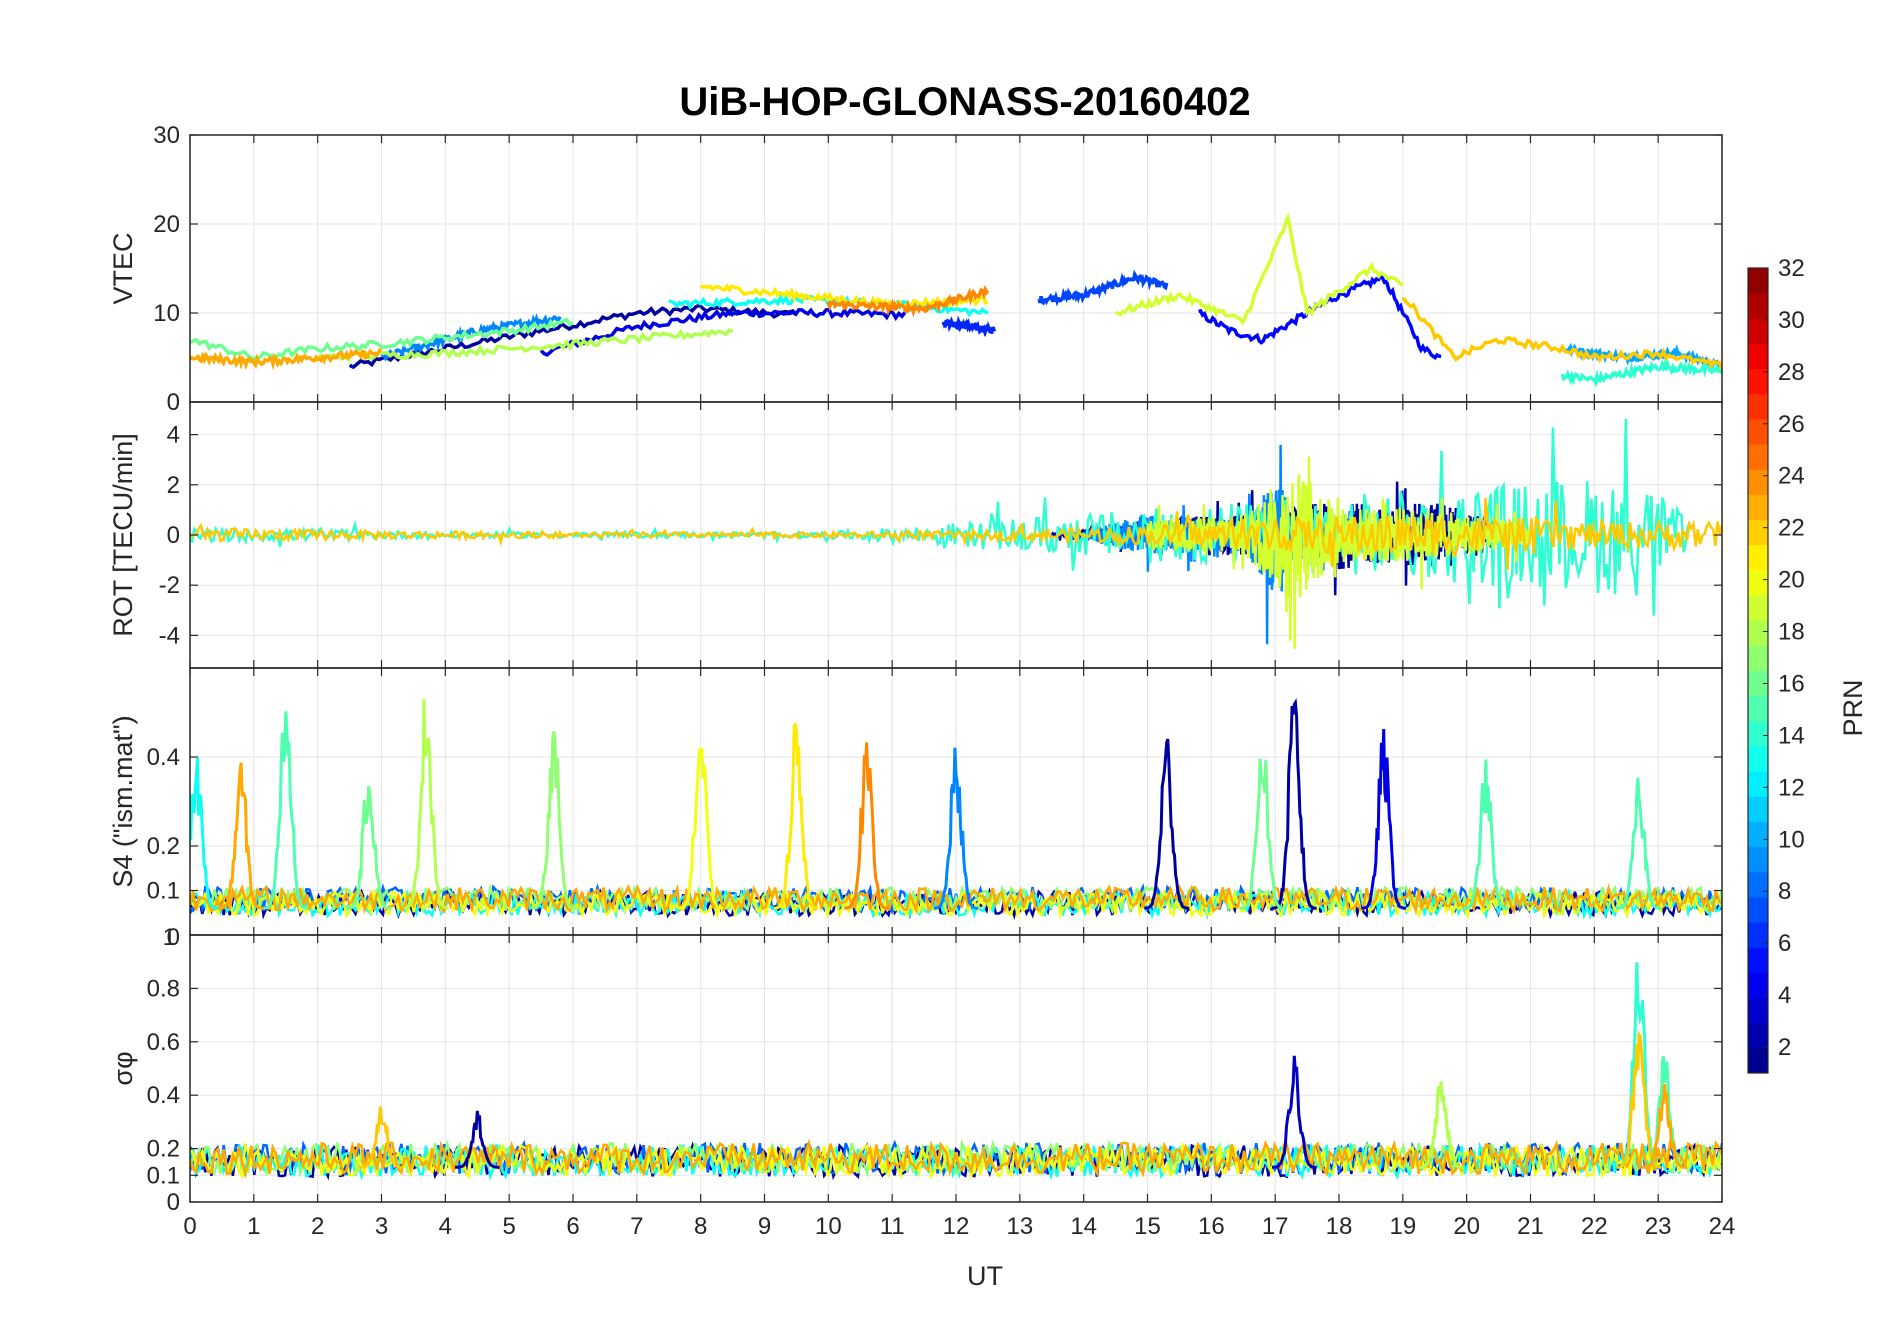 The width and height of the screenshot is (1902, 1330). What do you see at coordinates (169, 937) in the screenshot?
I see `y-tick-label-bottom: 1` at bounding box center [169, 937].